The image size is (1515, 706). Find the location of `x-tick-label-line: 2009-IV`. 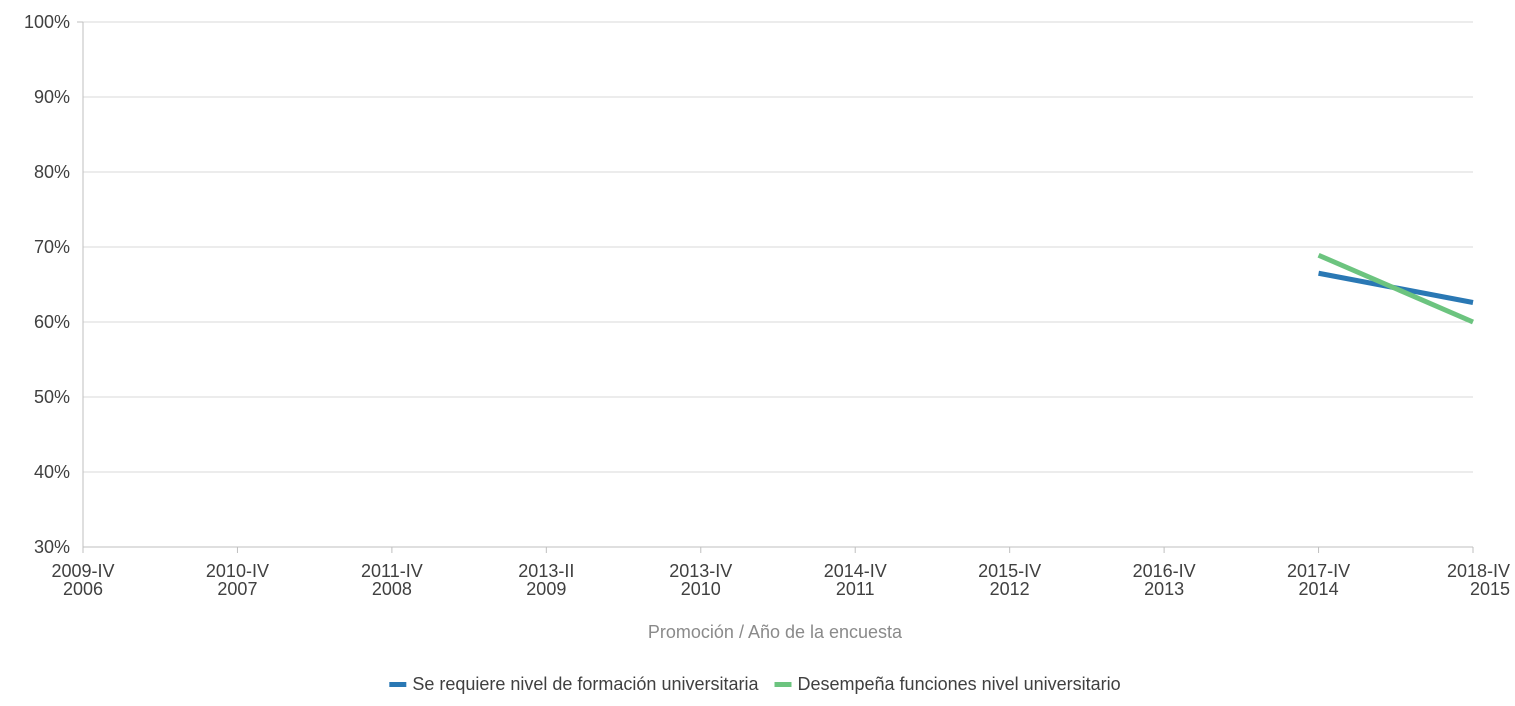

x-tick-label-line: 2009-IV is located at coordinates (82, 571).